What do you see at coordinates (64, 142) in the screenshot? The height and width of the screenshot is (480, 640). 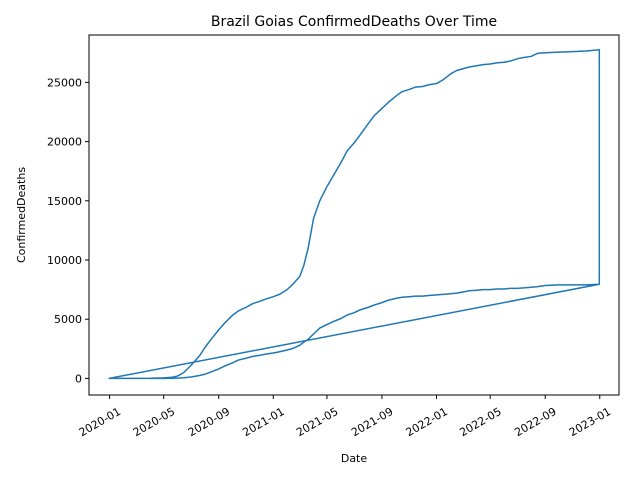 I see `y-tick-label-4: 20000` at bounding box center [64, 142].